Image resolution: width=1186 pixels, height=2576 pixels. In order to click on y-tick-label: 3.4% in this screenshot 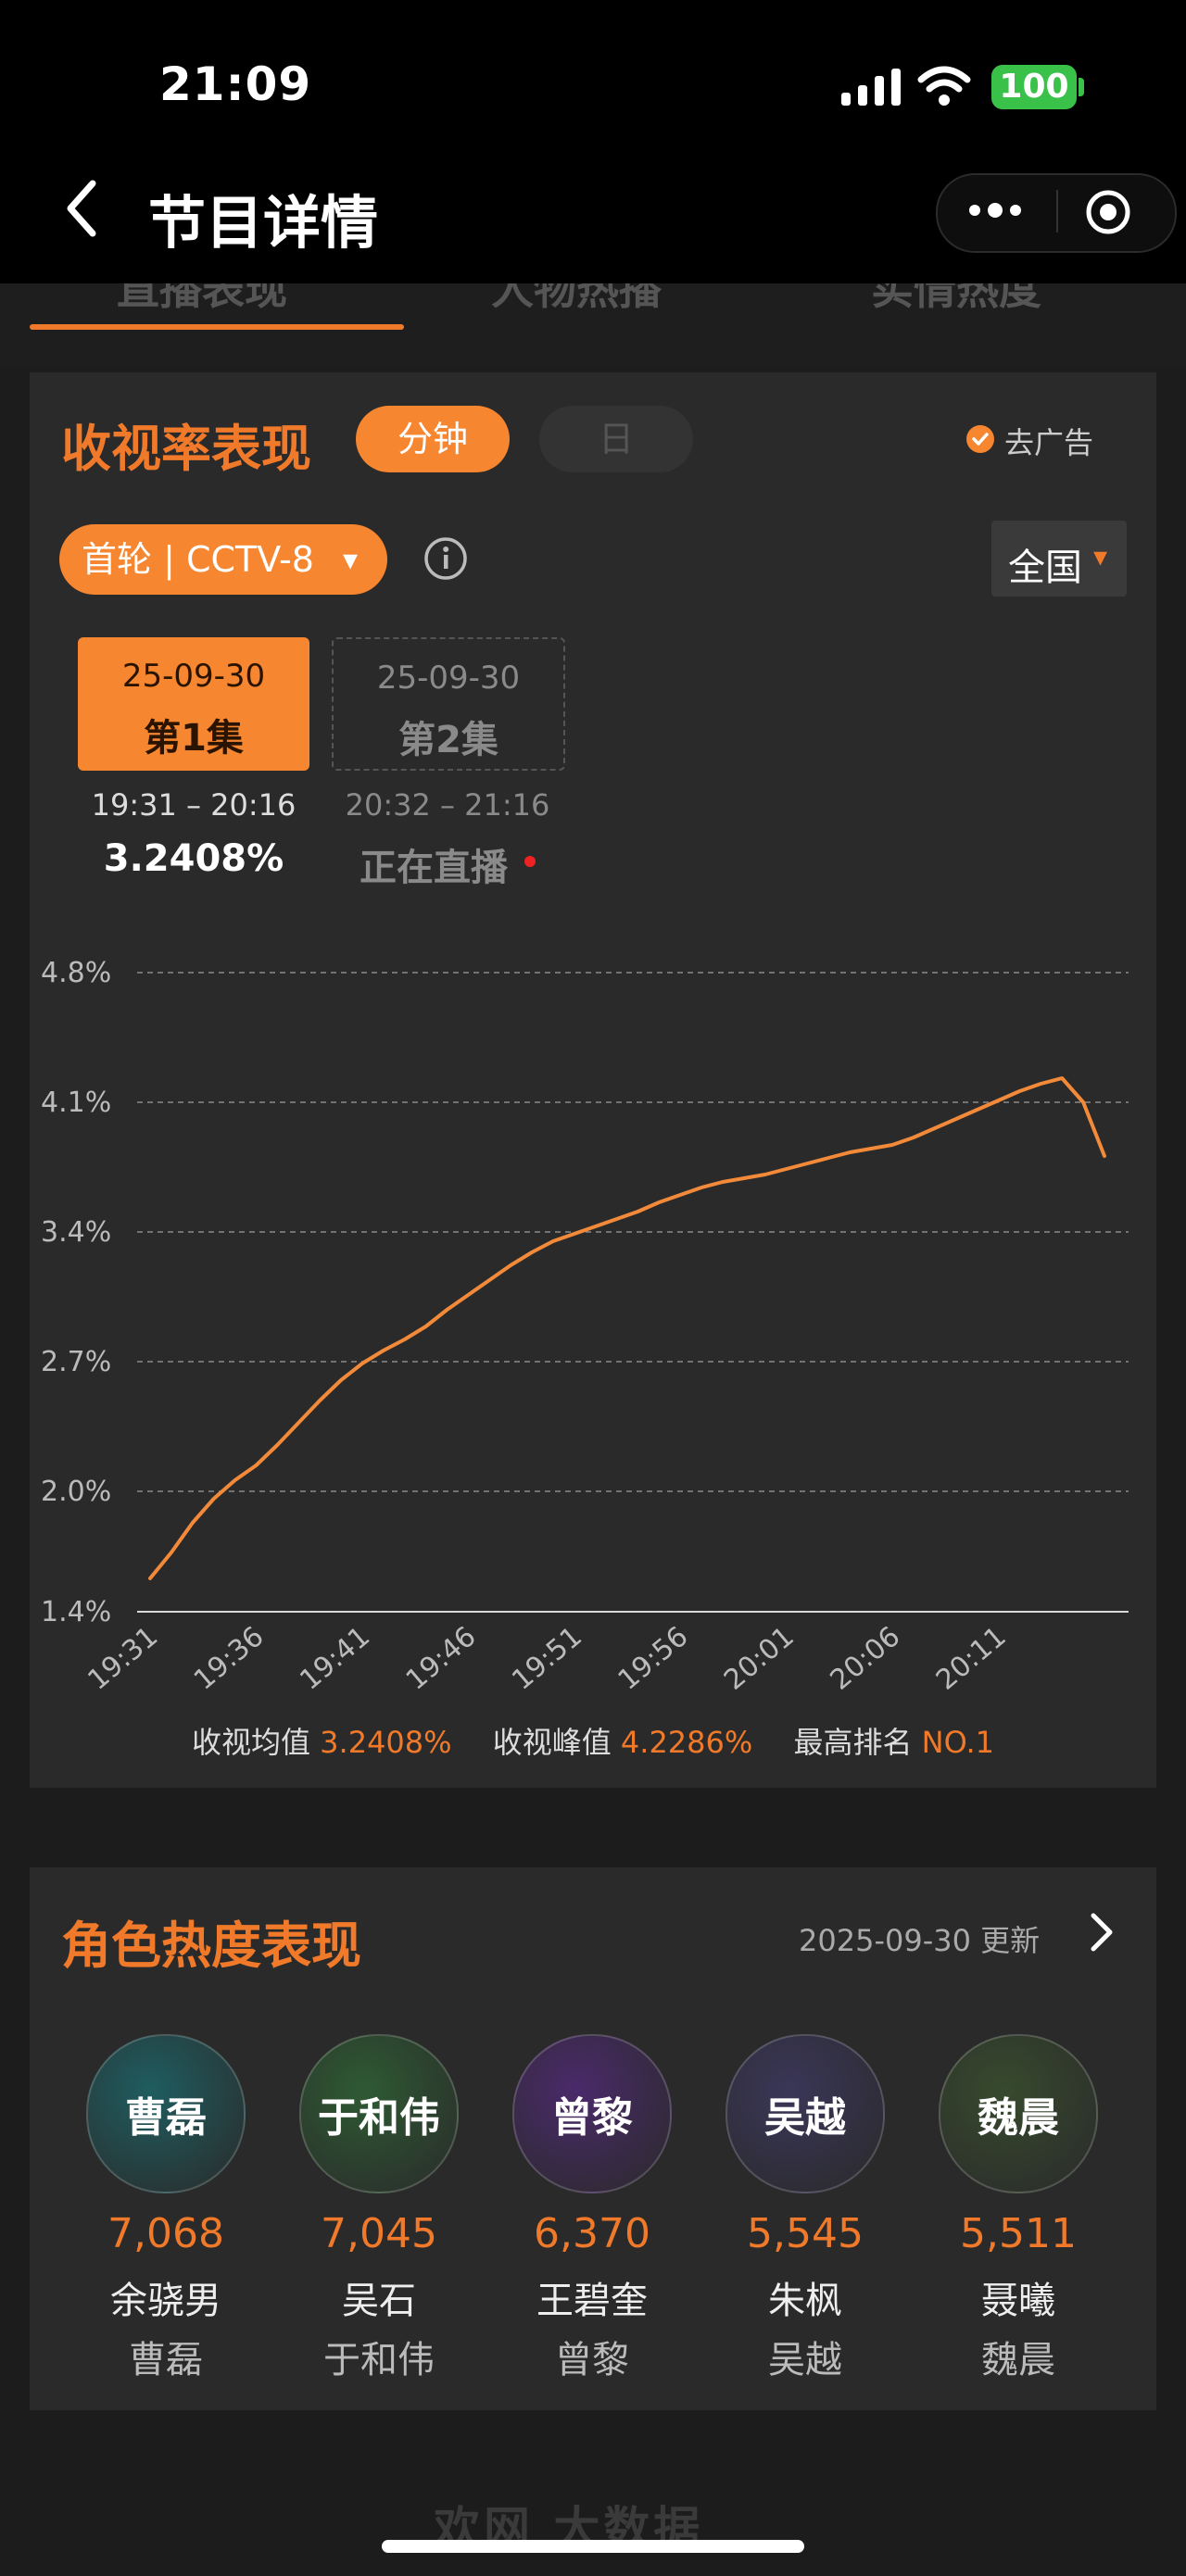, I will do `click(76, 1232)`.